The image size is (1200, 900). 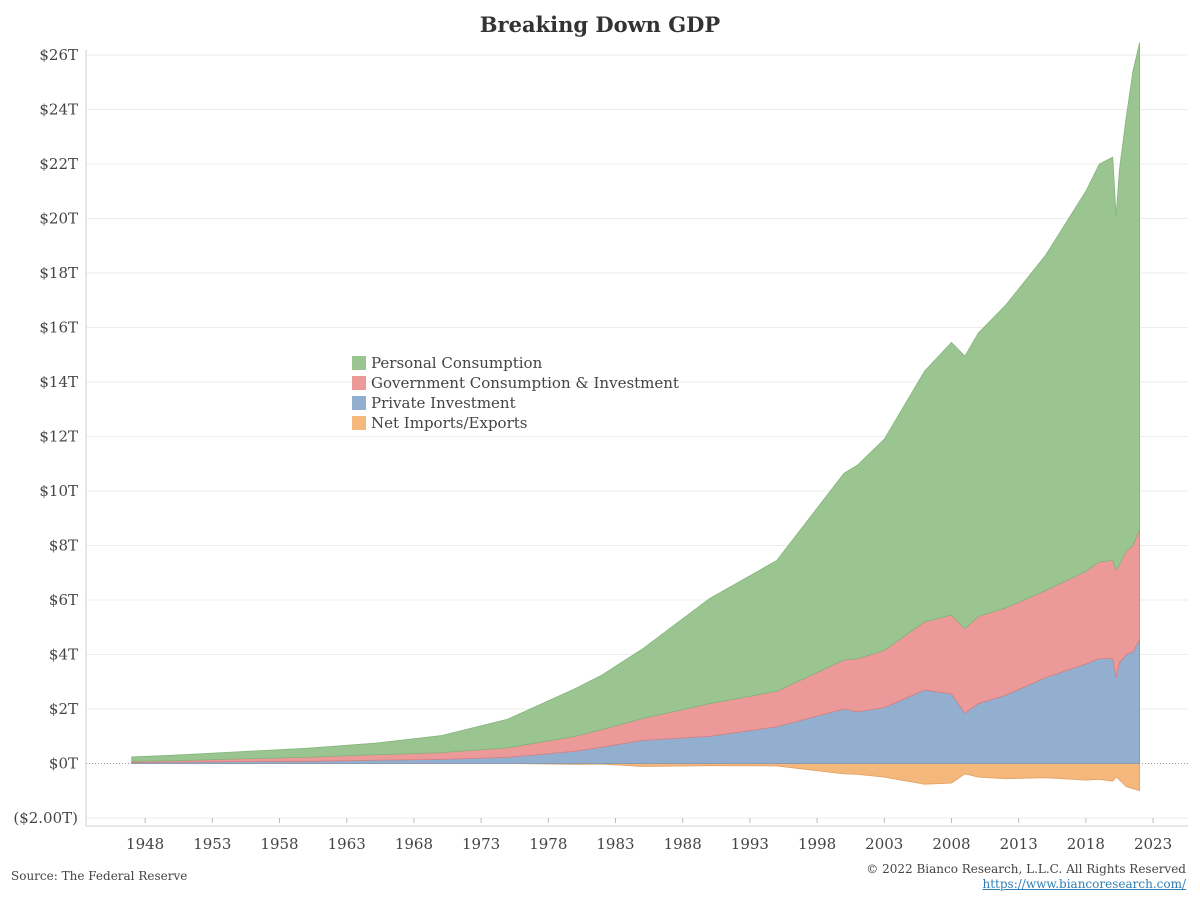 What do you see at coordinates (45, 818) in the screenshot?
I see `y-tick-label: ($2.00T)` at bounding box center [45, 818].